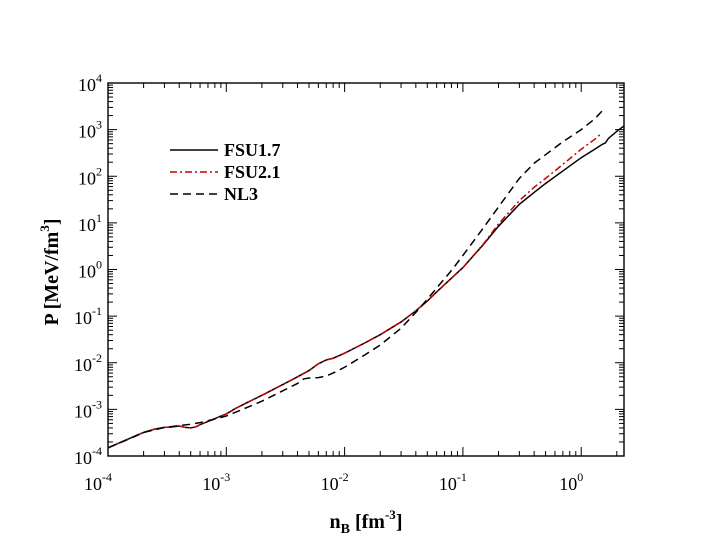 The width and height of the screenshot is (708, 547). What do you see at coordinates (107, 477) in the screenshot?
I see `x-tick-exp: -4` at bounding box center [107, 477].